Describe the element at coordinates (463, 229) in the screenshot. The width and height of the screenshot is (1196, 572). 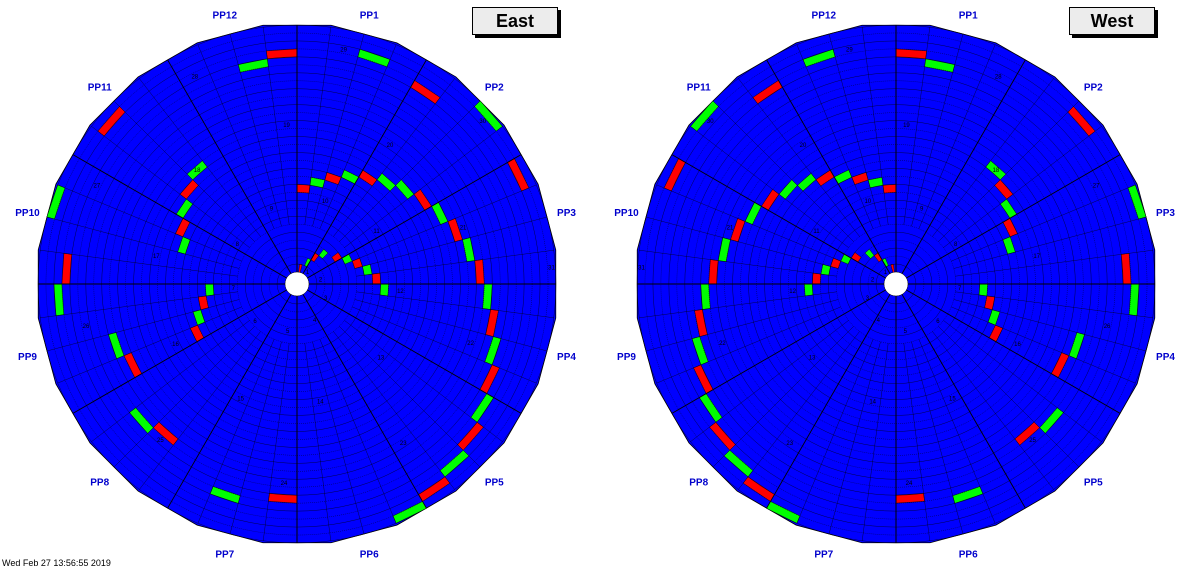
I see `ring-number: 21` at that location.